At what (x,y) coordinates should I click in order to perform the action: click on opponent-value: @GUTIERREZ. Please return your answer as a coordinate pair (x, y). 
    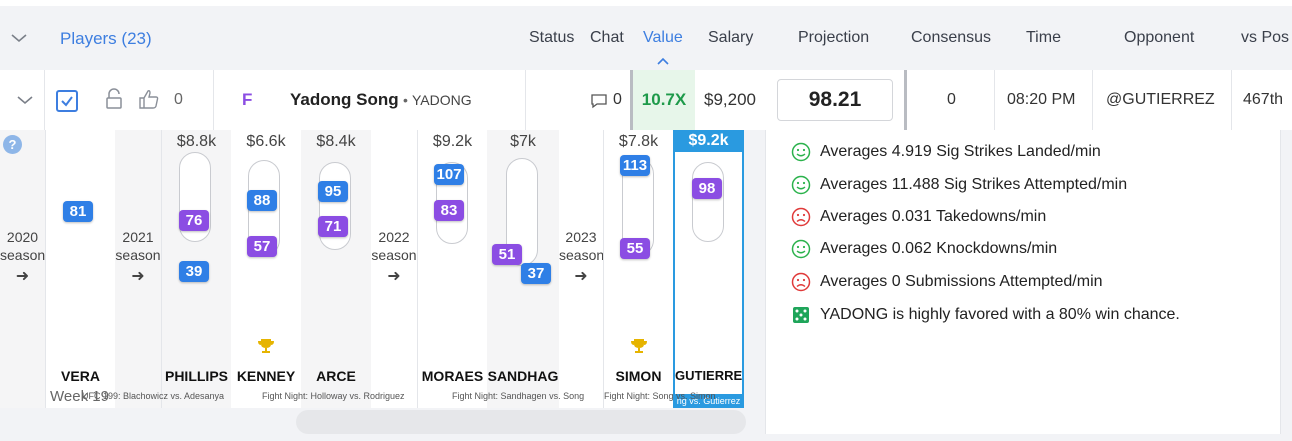
    Looking at the image, I should click on (1160, 99).